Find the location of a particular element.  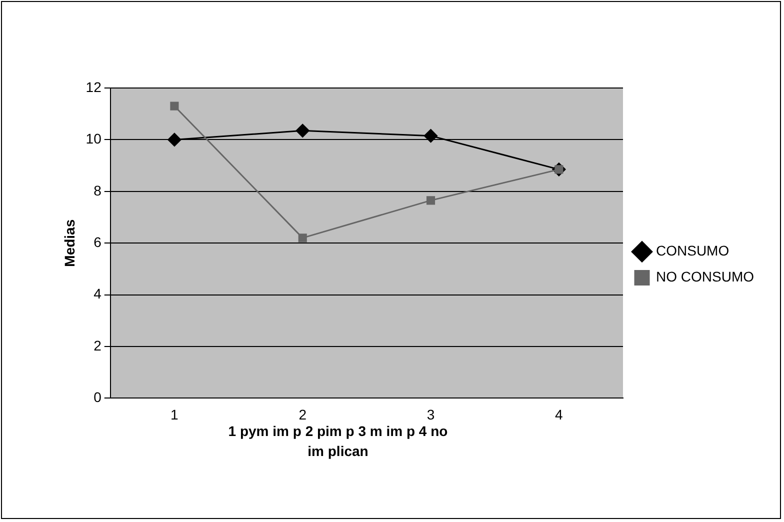

x-tick-label: 3 is located at coordinates (430, 414).